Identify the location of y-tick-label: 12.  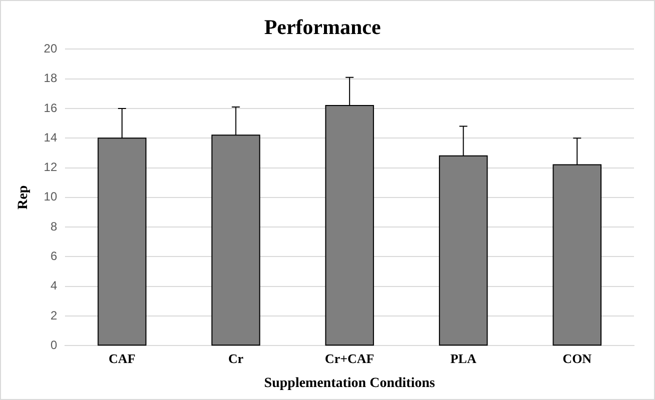
(51, 167).